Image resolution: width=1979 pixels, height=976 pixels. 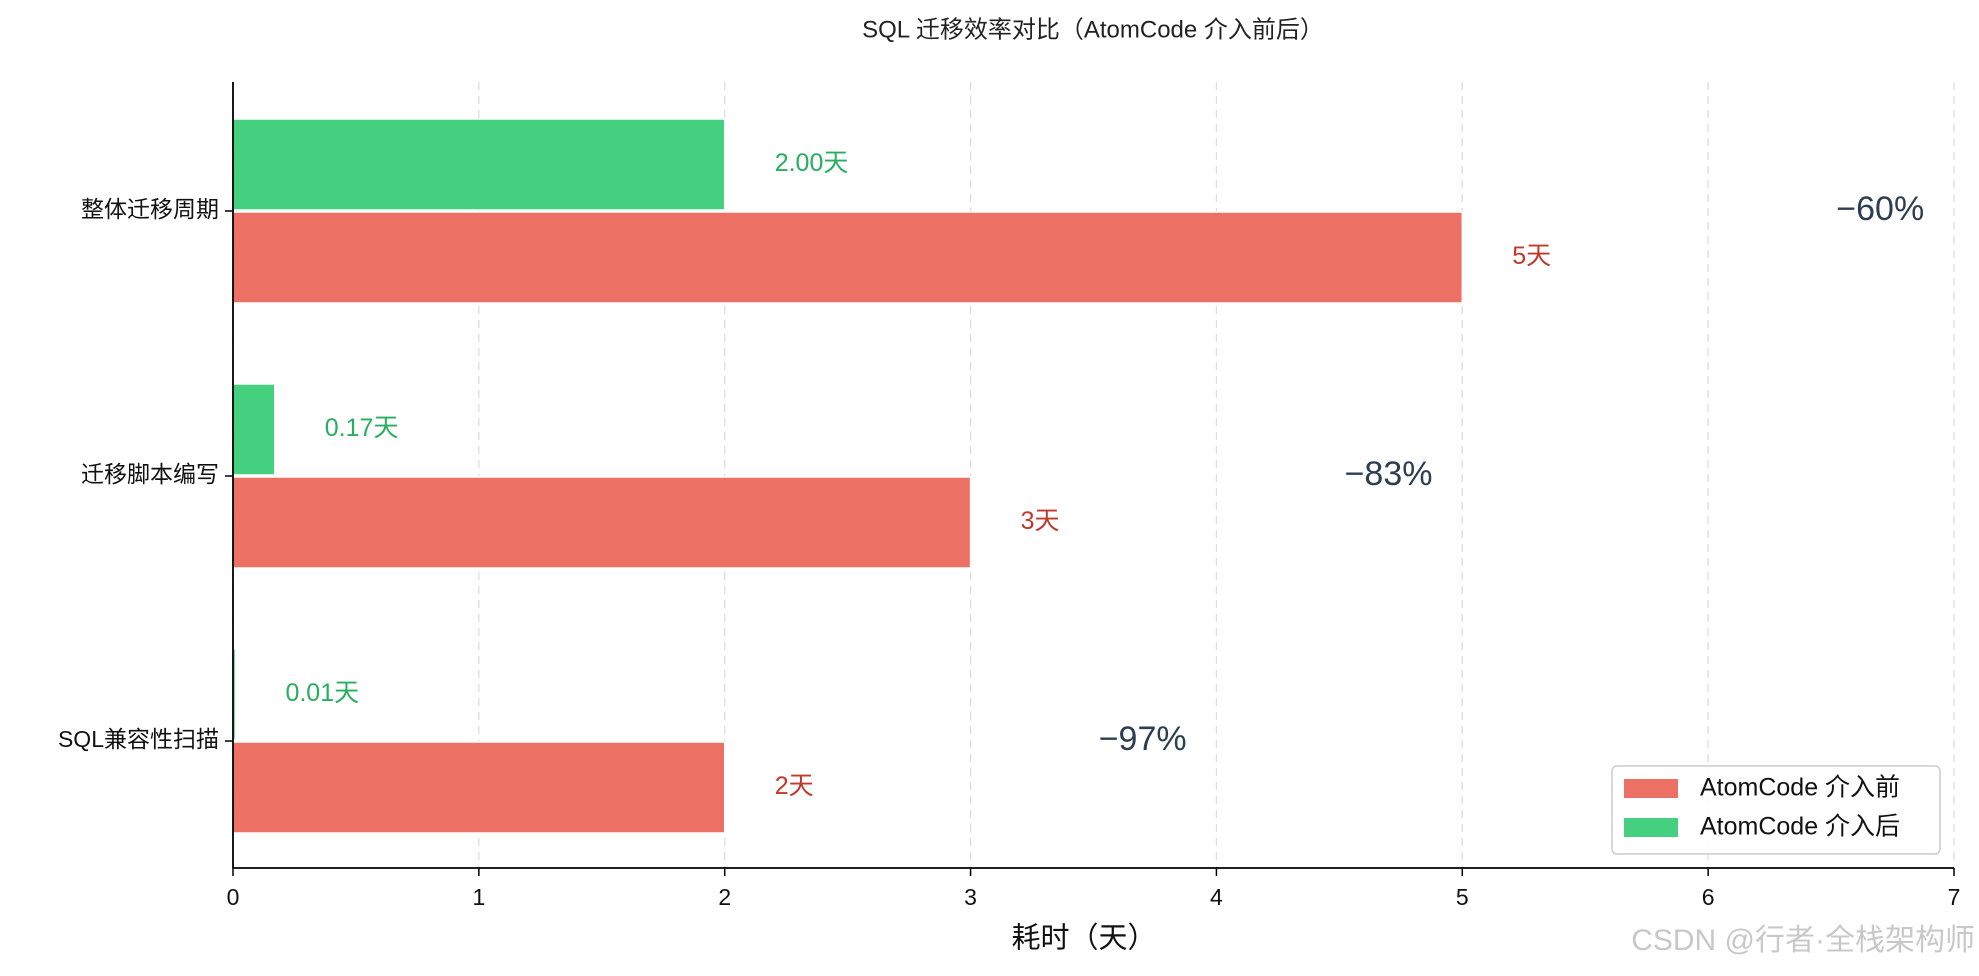 I want to click on chart-title: SQL 迁移效率对比（AtomCode 介入前后）, so click(x=1093, y=29).